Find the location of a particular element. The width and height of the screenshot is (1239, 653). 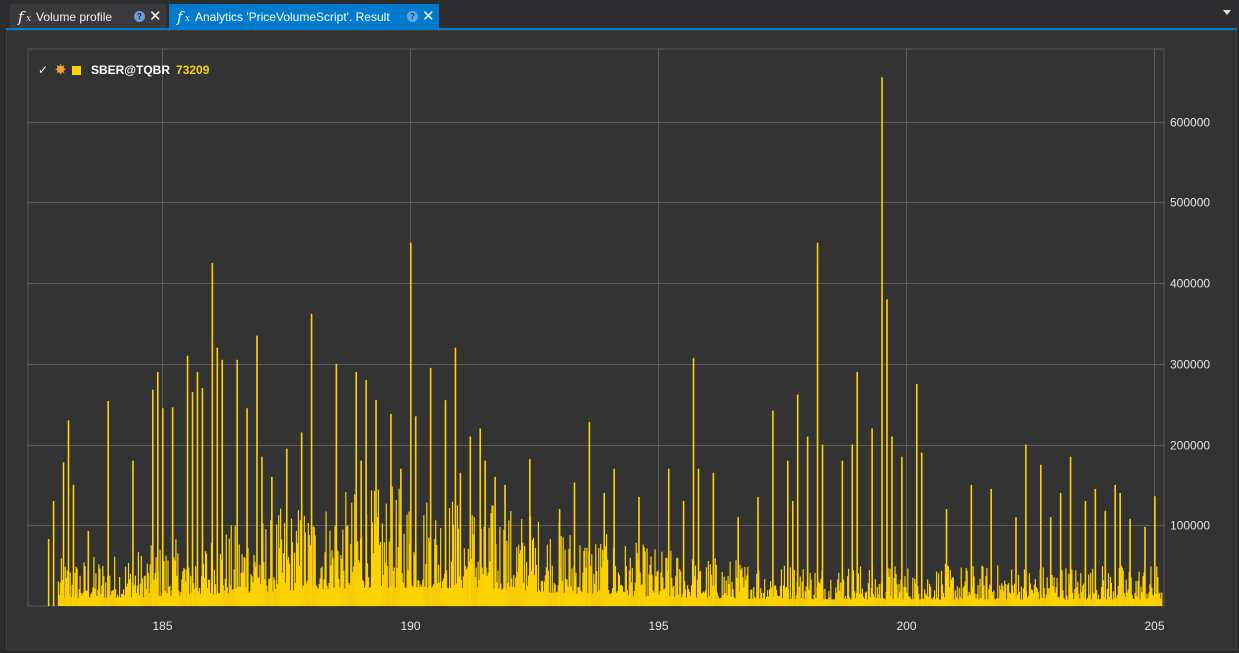

tab-title: Volume profile is located at coordinates (74, 16).